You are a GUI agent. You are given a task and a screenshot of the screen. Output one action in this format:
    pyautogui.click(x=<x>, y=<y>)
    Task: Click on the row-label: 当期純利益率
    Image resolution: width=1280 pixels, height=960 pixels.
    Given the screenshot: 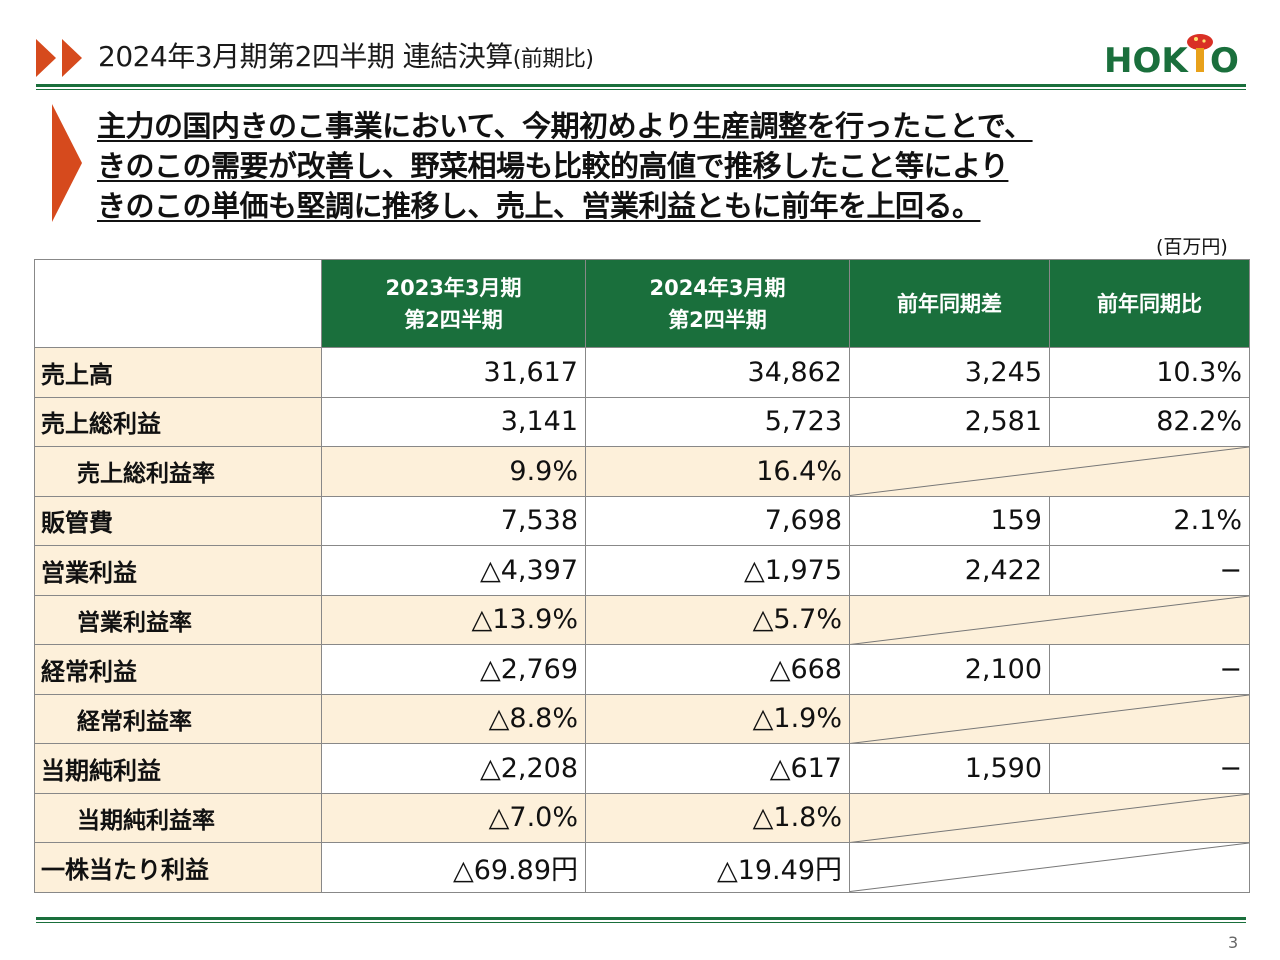 What is the action you would take?
    pyautogui.click(x=178, y=817)
    